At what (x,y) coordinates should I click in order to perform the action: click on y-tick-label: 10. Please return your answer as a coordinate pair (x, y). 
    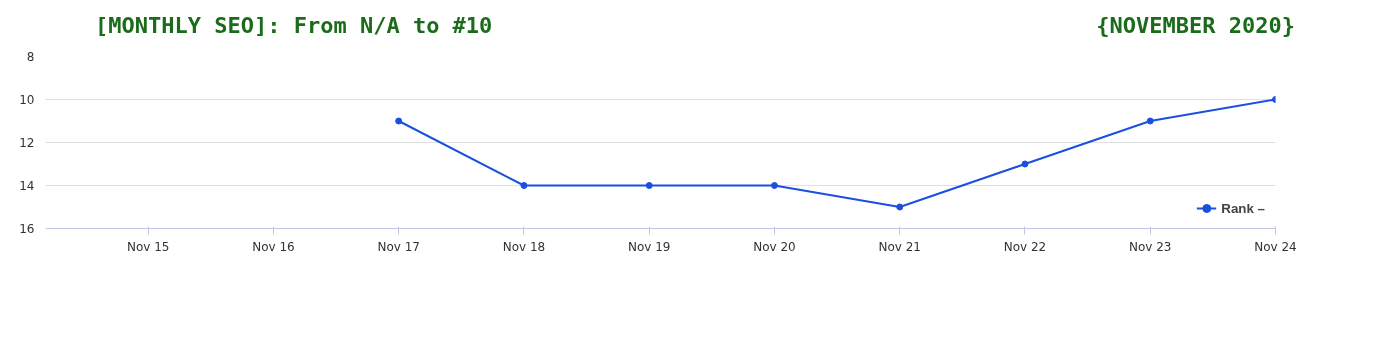
    Looking at the image, I should click on (27, 100).